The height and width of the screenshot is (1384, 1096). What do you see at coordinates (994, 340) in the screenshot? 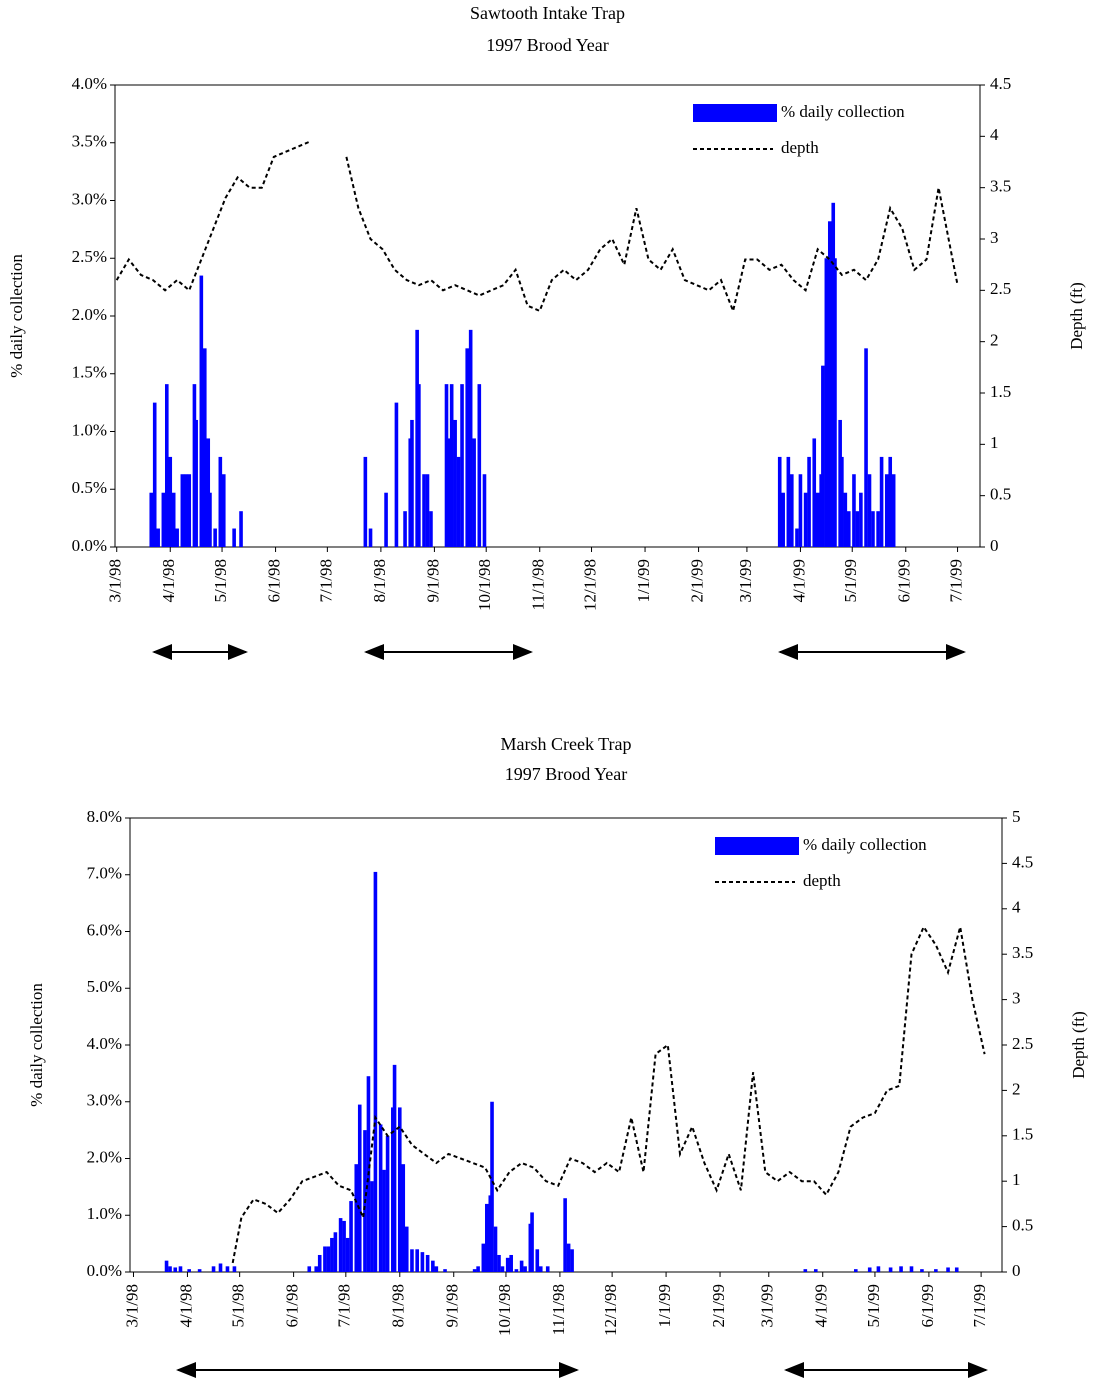
I see `y2-tick-label: 2` at bounding box center [994, 340].